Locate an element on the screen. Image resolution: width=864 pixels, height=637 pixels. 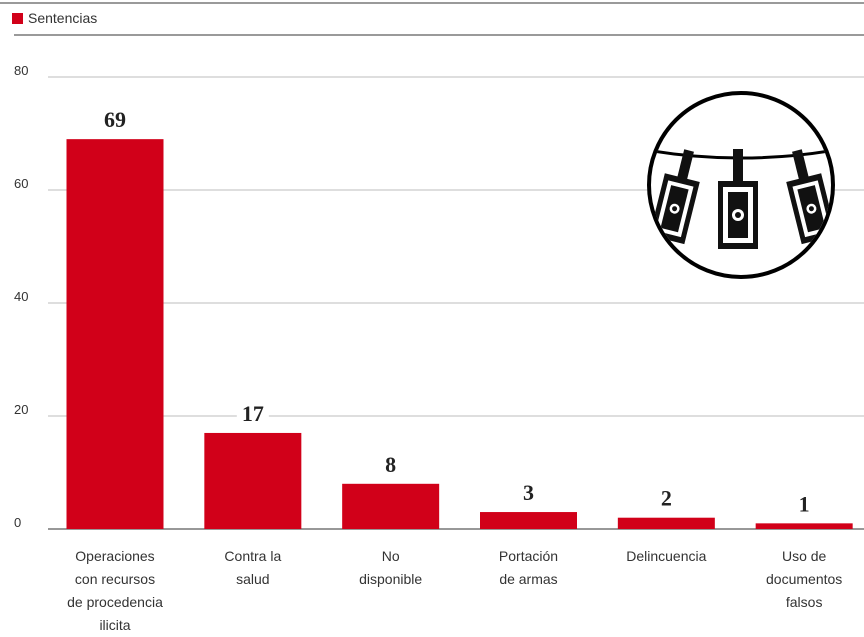
legend: Sentencias is located at coordinates (54, 18).